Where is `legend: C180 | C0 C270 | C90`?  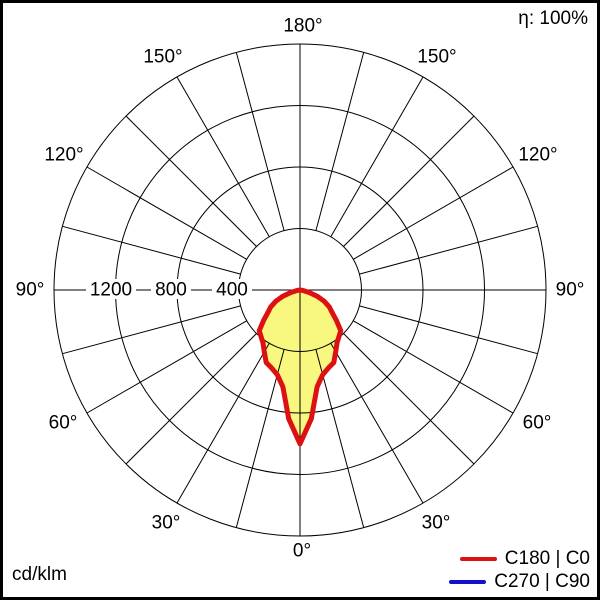
legend: C180 | C0 C270 | C90 is located at coordinates (519, 570).